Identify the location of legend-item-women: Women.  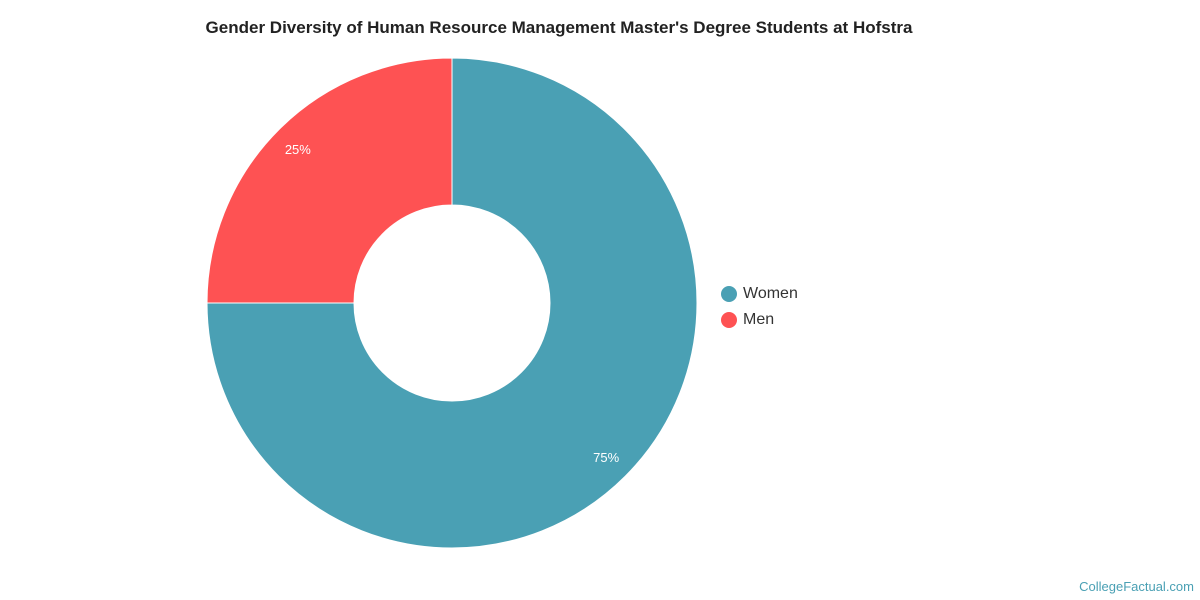
(759, 294).